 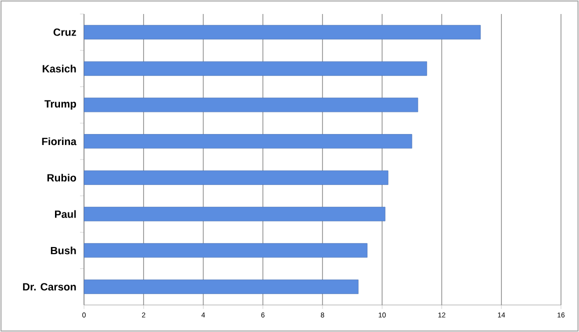 I want to click on y-tick-label: Fiorina, so click(x=59, y=141).